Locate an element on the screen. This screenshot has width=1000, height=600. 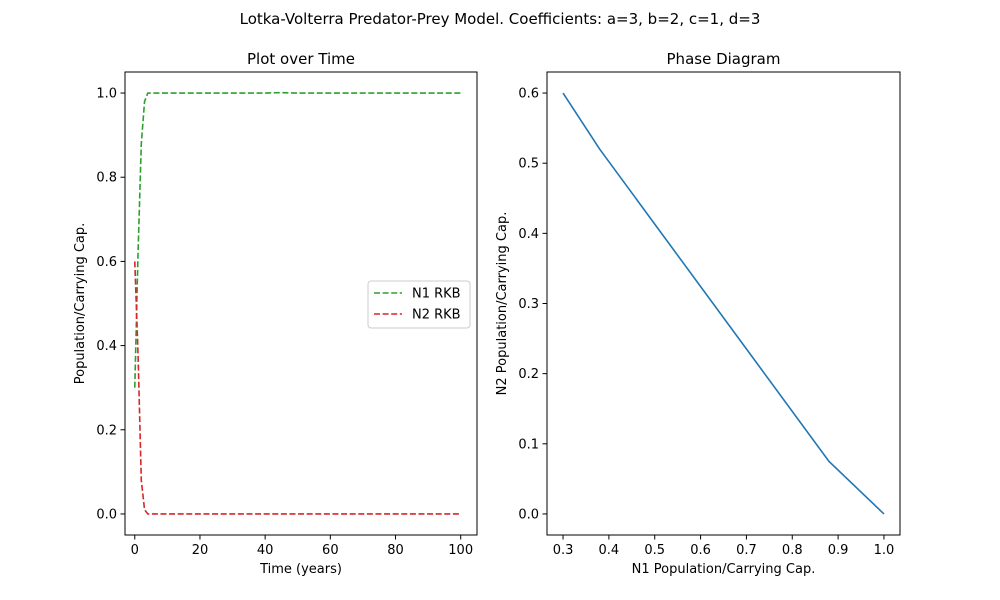
panel2-x-tick-label: 0.3 is located at coordinates (563, 550).